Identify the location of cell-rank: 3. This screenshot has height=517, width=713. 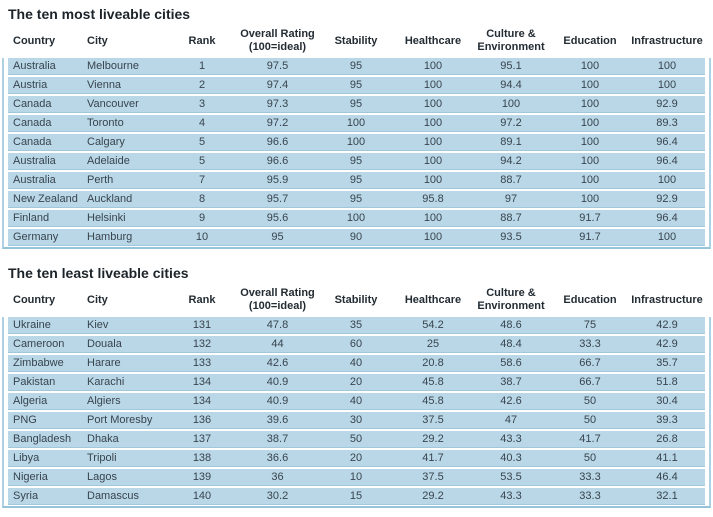
(202, 104).